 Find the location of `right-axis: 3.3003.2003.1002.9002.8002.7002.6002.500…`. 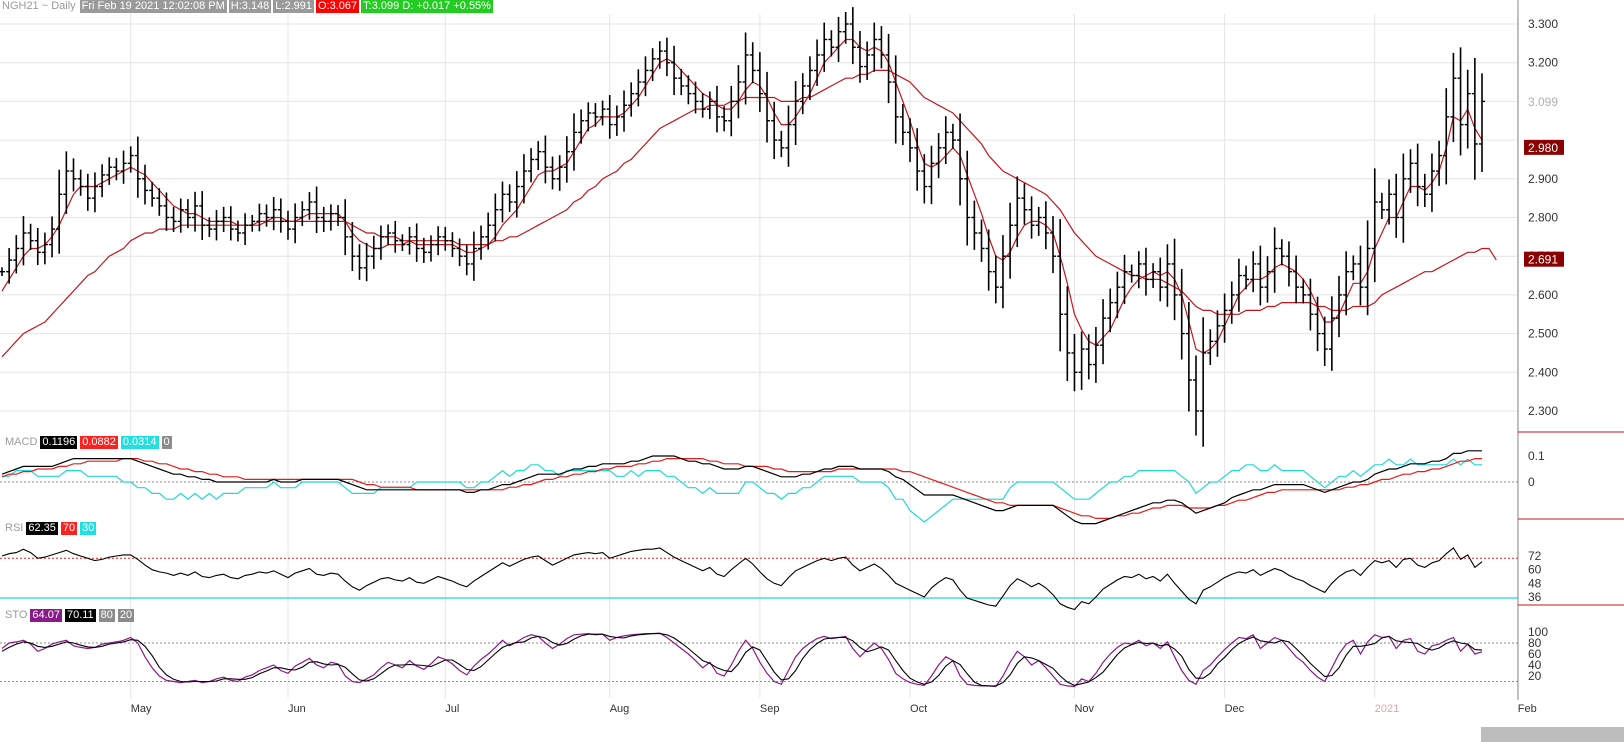

right-axis: 3.3003.2003.1002.9002.8002.7002.6002.500… is located at coordinates (1570, 350).